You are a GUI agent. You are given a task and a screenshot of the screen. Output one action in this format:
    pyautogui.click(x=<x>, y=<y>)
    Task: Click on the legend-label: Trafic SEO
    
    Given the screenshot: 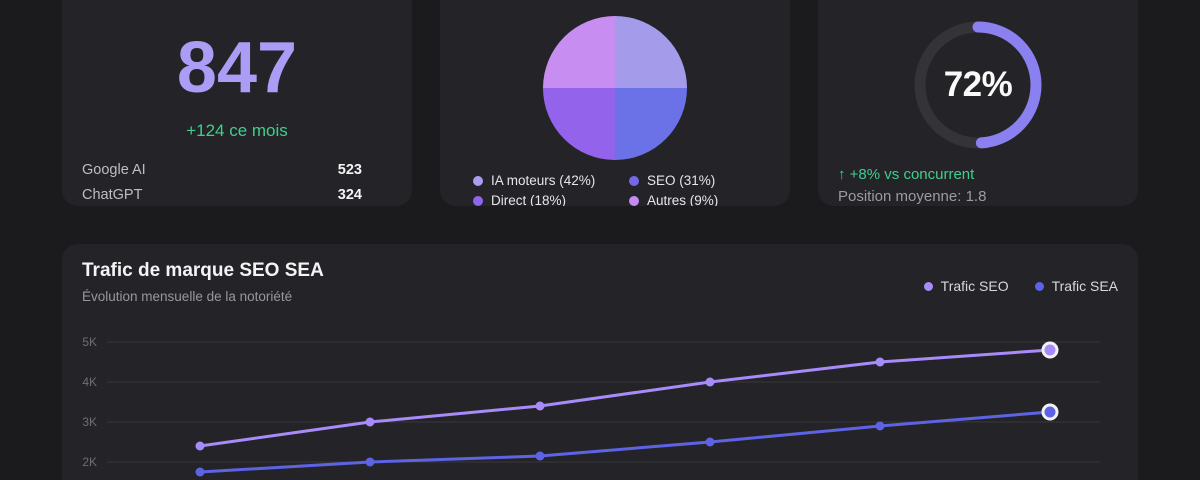 What is the action you would take?
    pyautogui.click(x=974, y=286)
    